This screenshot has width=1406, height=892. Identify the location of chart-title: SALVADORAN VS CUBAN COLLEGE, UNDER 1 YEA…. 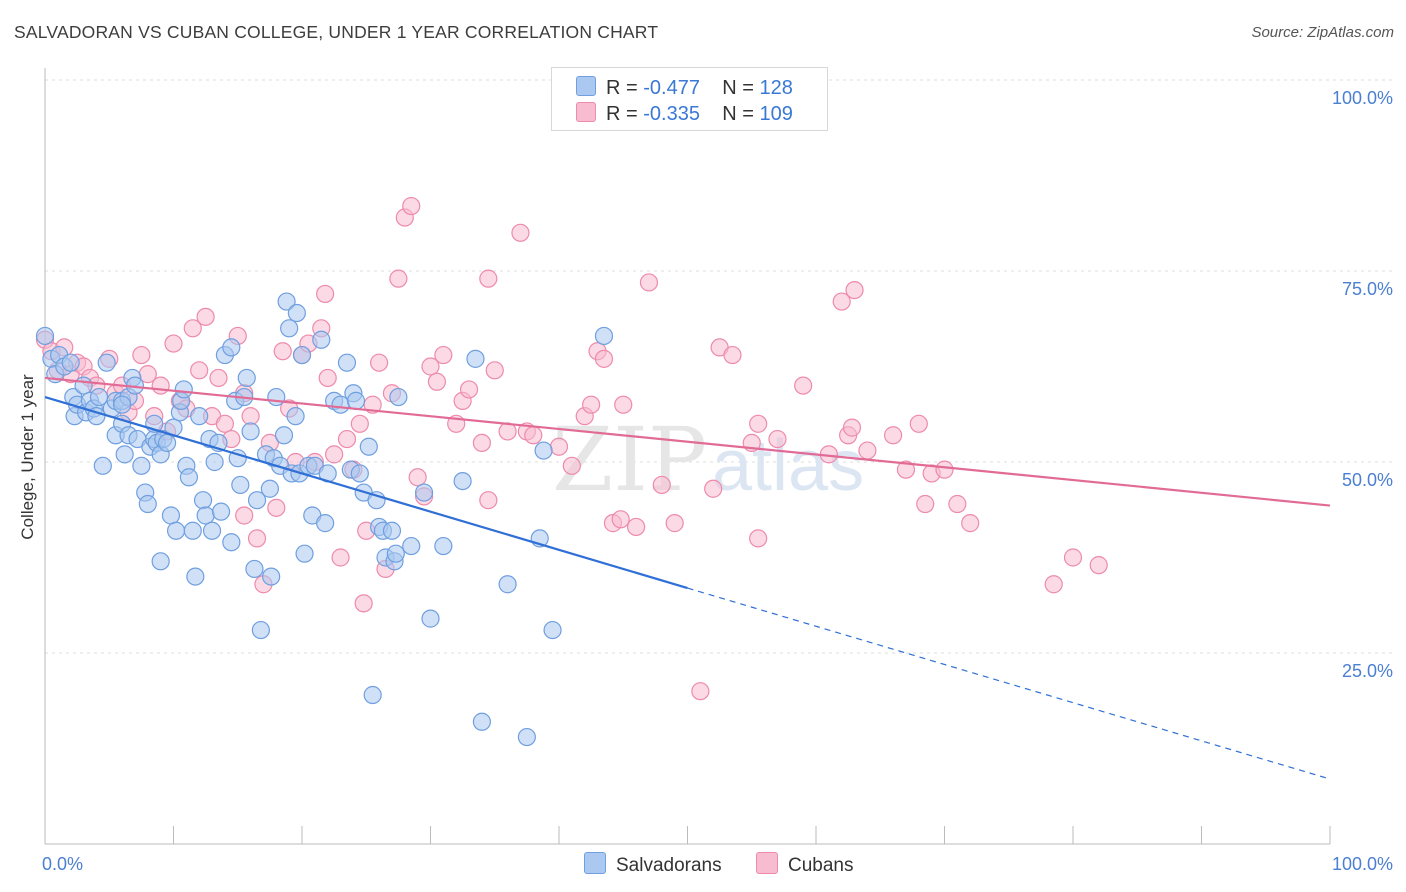
(336, 32).